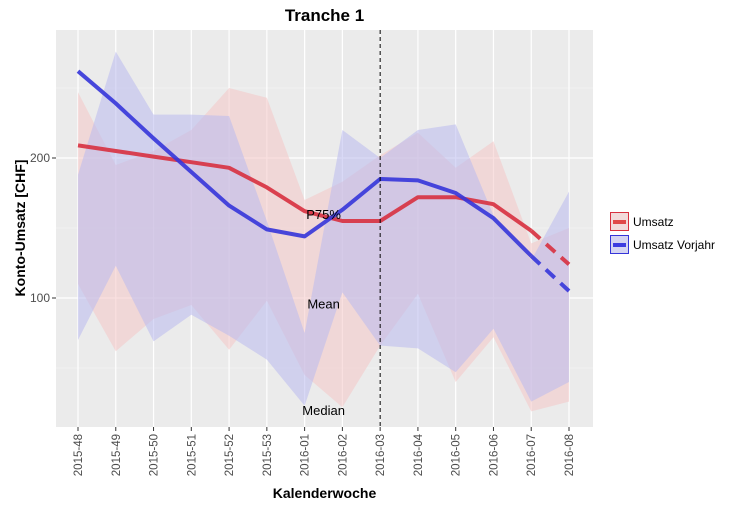 The width and height of the screenshot is (745, 510). Describe the element at coordinates (117, 455) in the screenshot. I see `x-tick-label: 2015-49` at that location.